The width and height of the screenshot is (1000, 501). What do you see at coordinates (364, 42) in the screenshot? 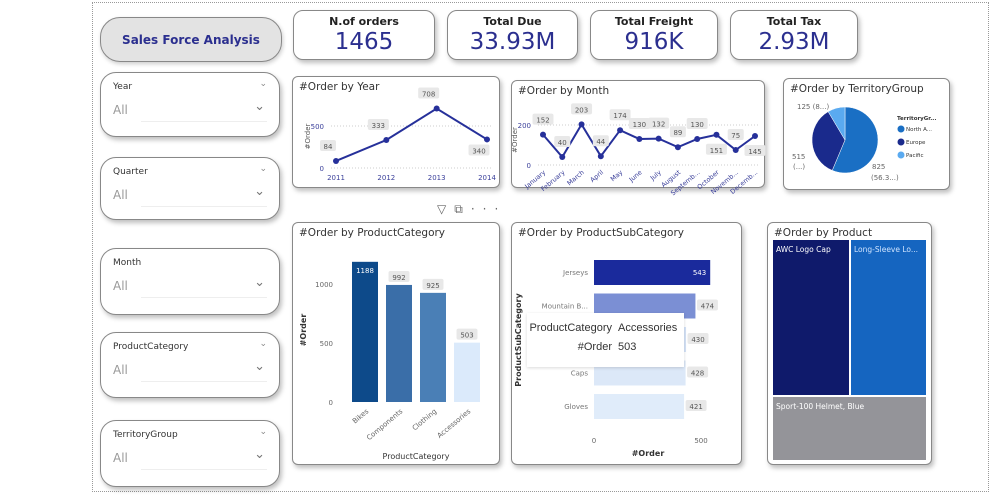
I see `kpi-value: 1465` at bounding box center [364, 42].